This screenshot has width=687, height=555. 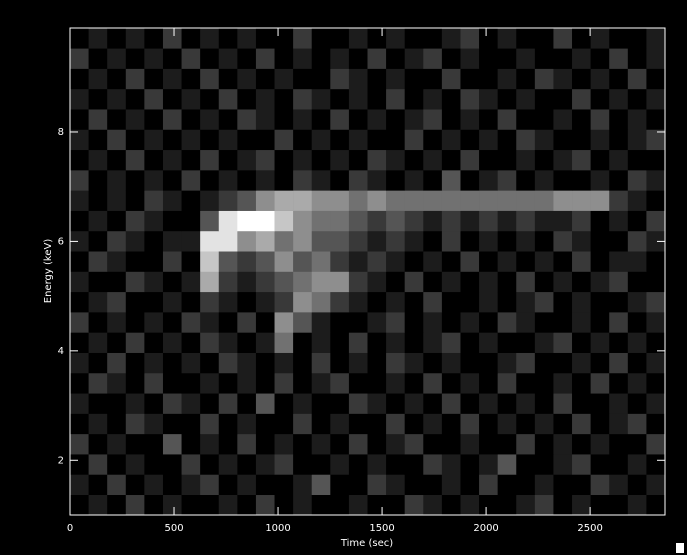 I want to click on y-axis-label: Energy (keV), so click(x=48, y=271).